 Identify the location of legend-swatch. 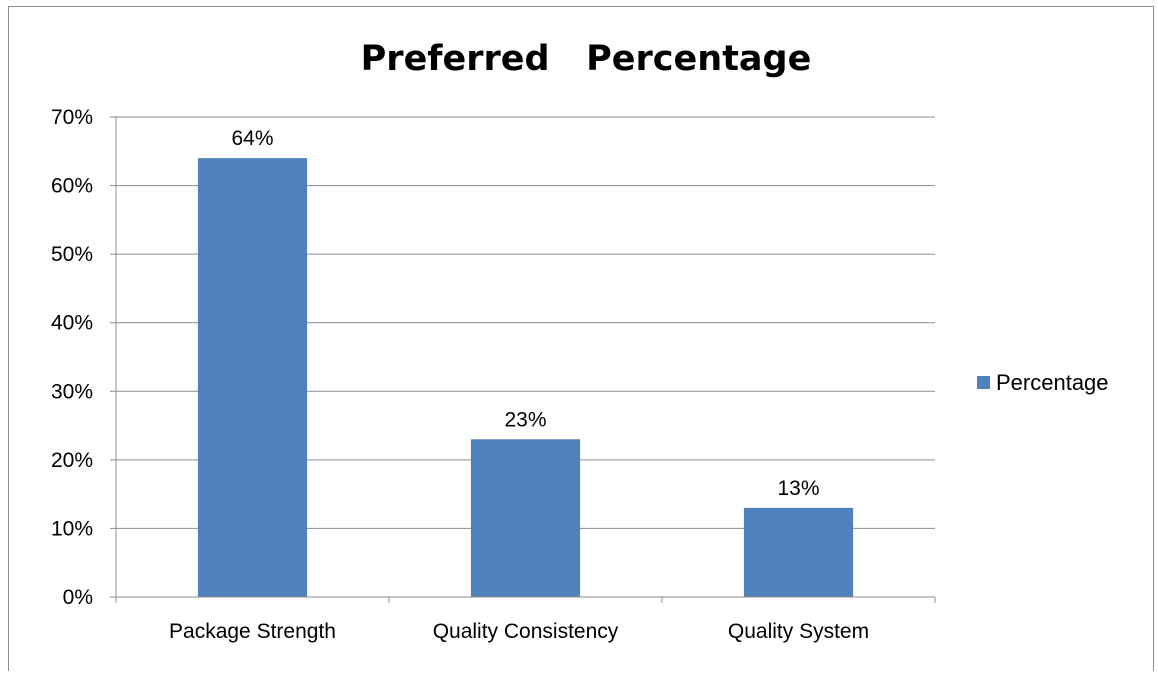
(983, 382).